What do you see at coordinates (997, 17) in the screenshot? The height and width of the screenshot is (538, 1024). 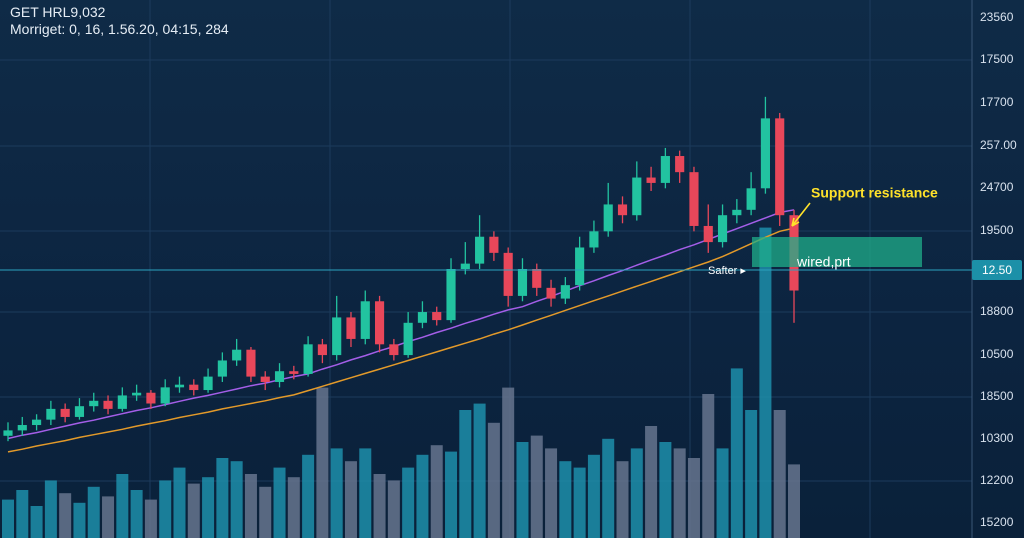 I see `price-label: 23560` at bounding box center [997, 17].